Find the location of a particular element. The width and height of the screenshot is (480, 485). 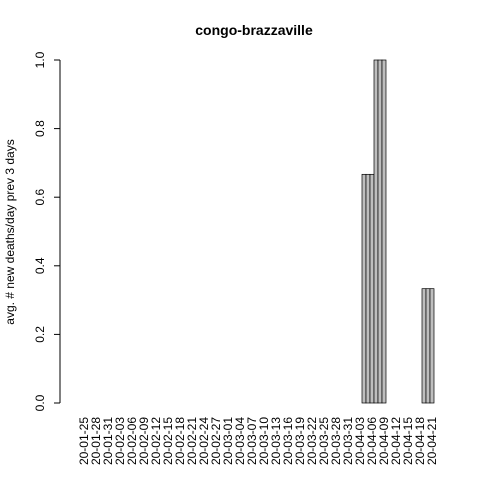

x-tick-label: 20-04-12 is located at coordinates (396, 441).